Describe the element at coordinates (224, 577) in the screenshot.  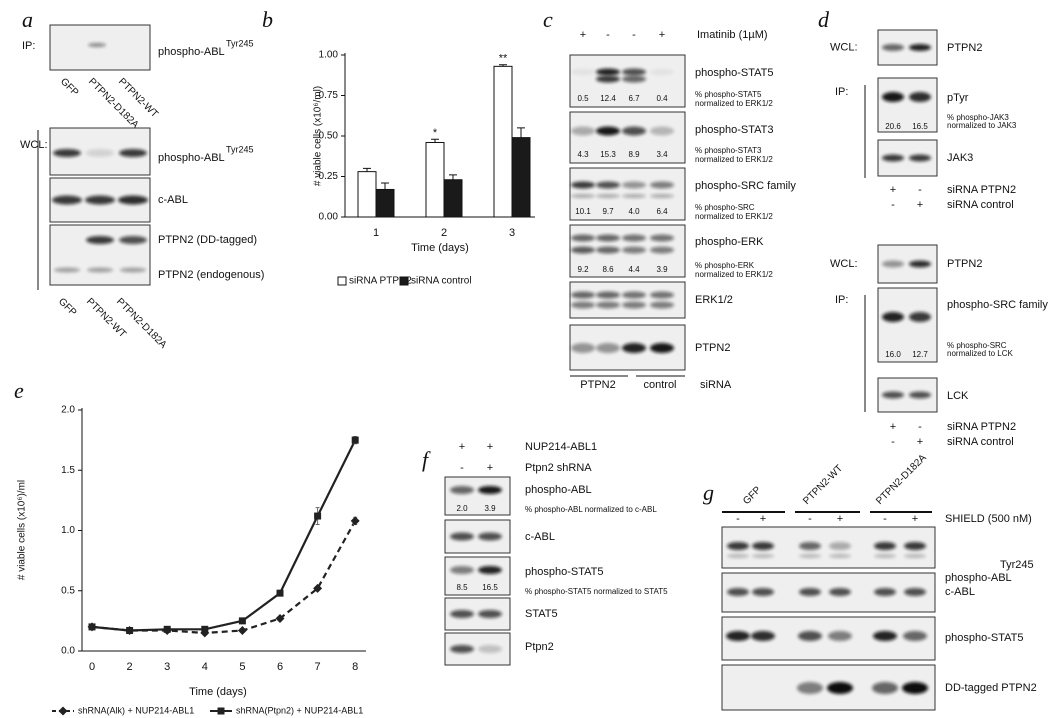
I see `line` at that location.